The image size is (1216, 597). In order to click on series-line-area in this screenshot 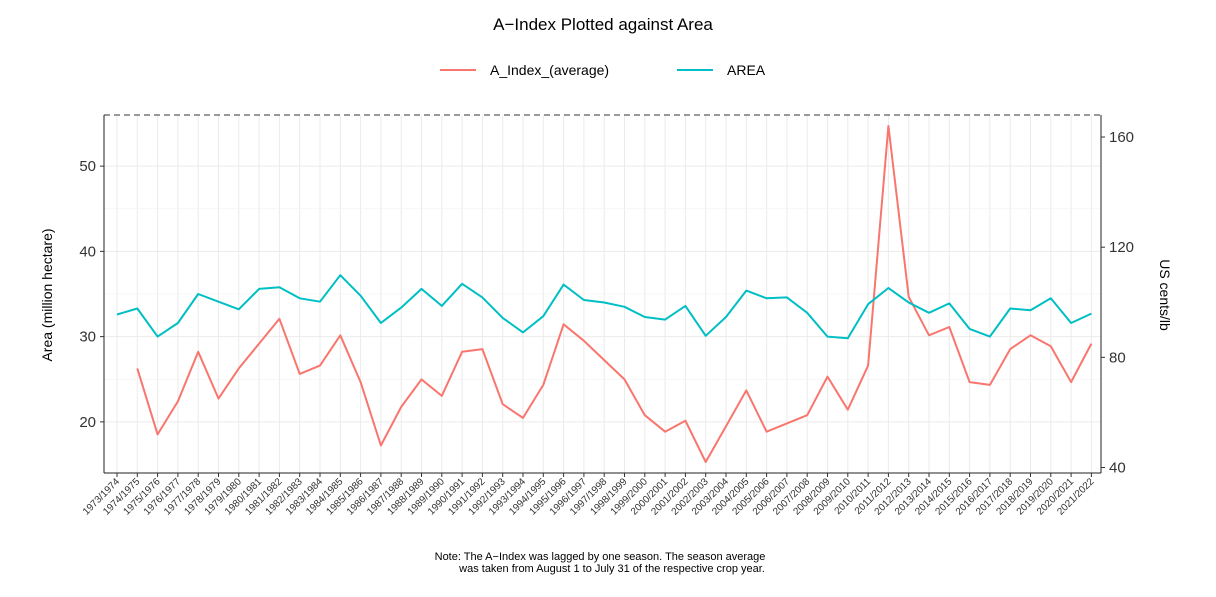, I will do `click(604, 307)`.